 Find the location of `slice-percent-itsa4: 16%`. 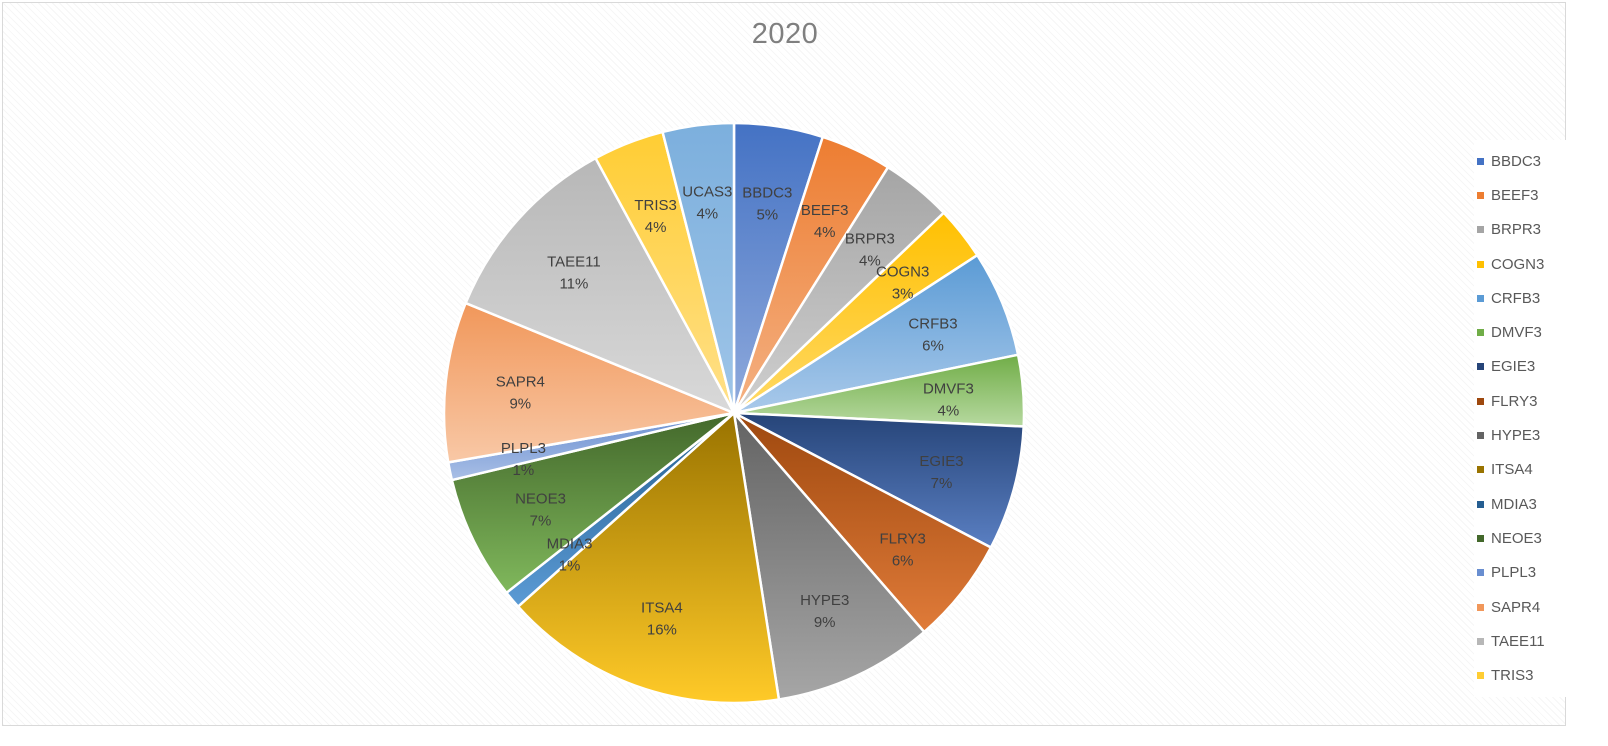

slice-percent-itsa4: 16% is located at coordinates (662, 630).